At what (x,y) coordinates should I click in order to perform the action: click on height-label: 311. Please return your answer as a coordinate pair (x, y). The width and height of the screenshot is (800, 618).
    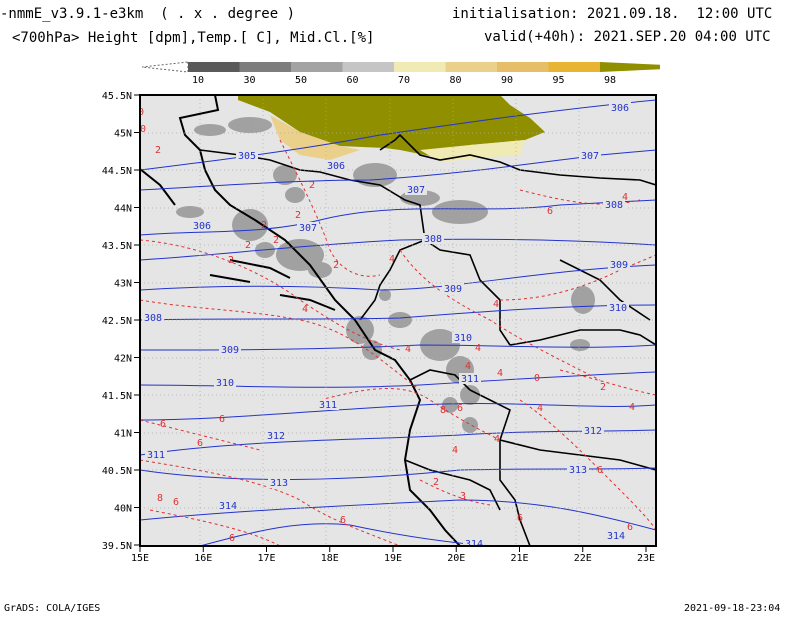
    Looking at the image, I should click on (470, 379).